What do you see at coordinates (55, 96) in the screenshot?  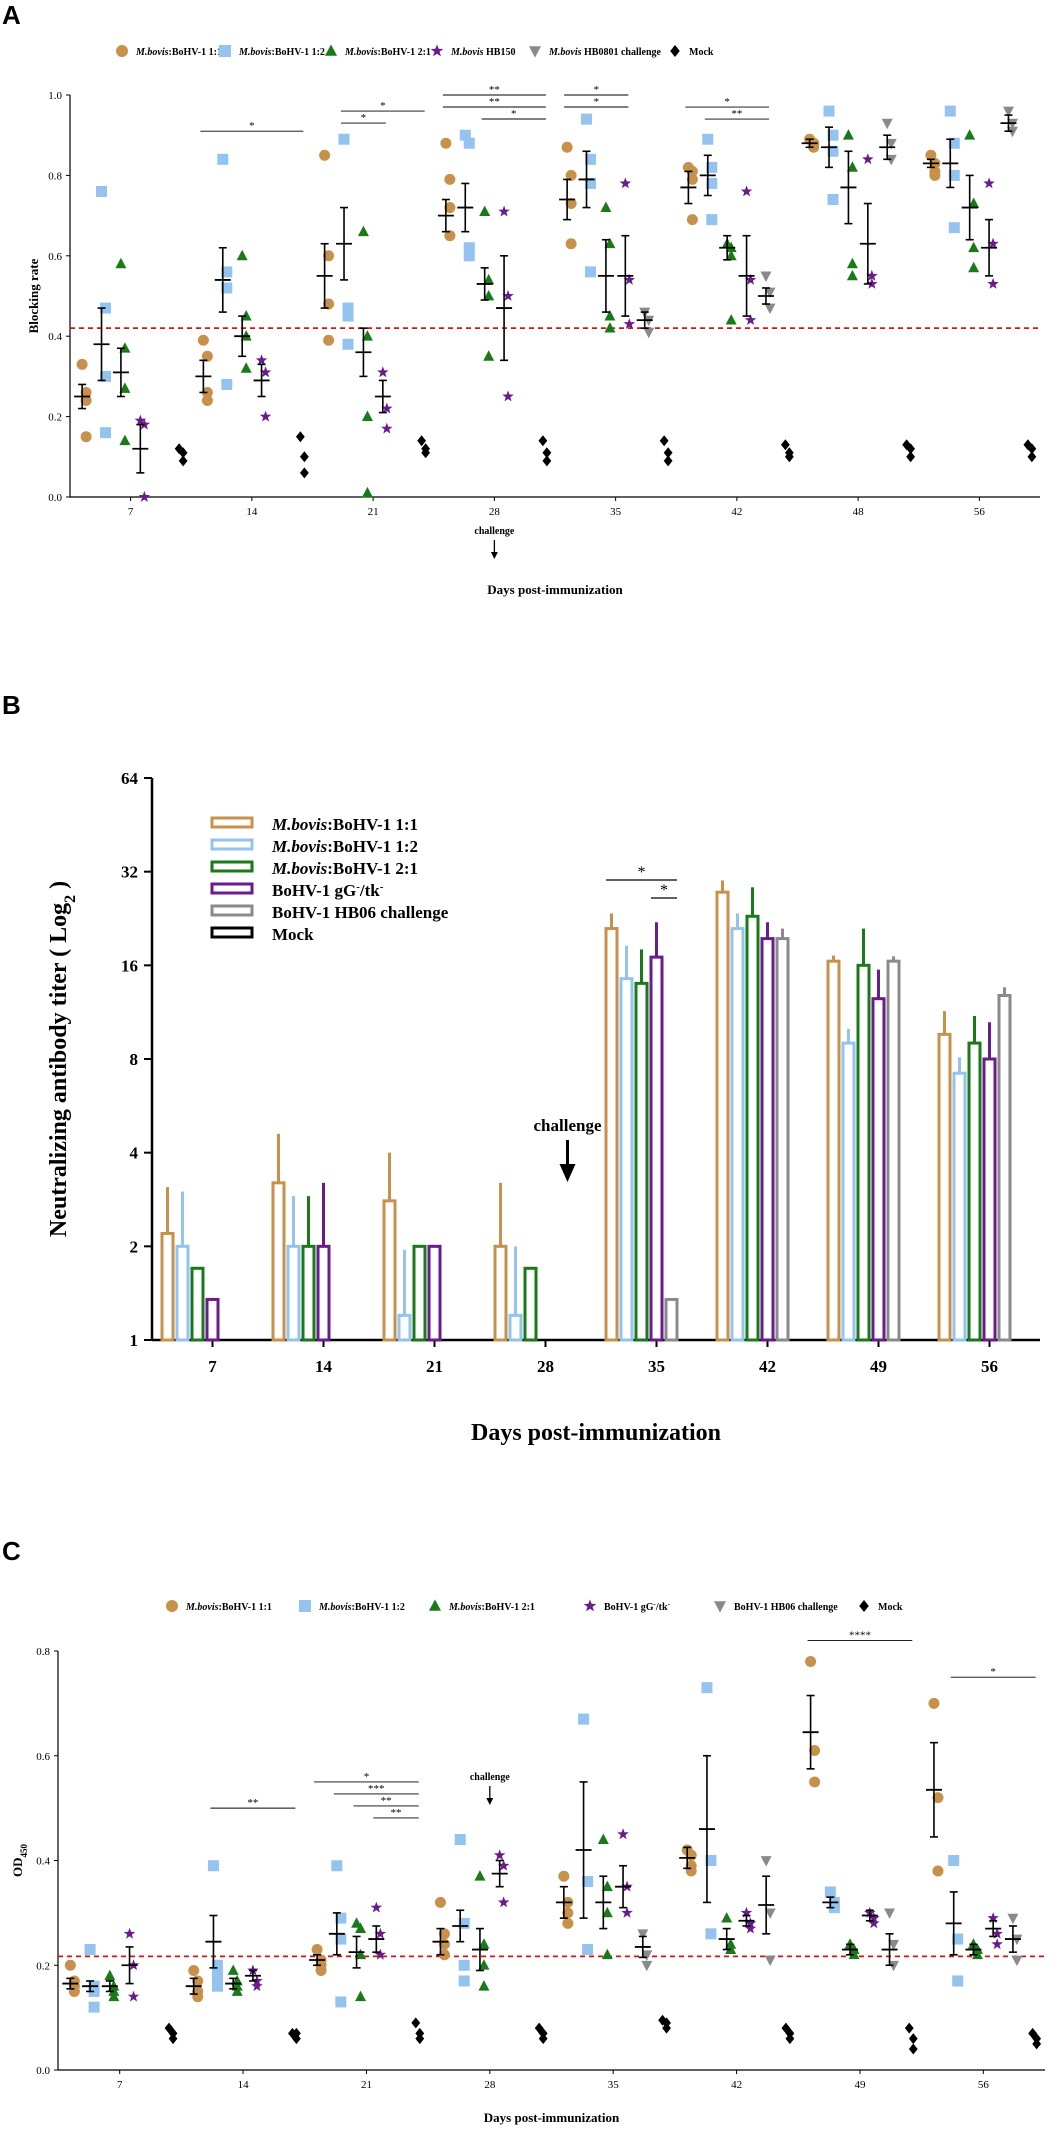 I see `y-tick-label: 1.0` at bounding box center [55, 96].